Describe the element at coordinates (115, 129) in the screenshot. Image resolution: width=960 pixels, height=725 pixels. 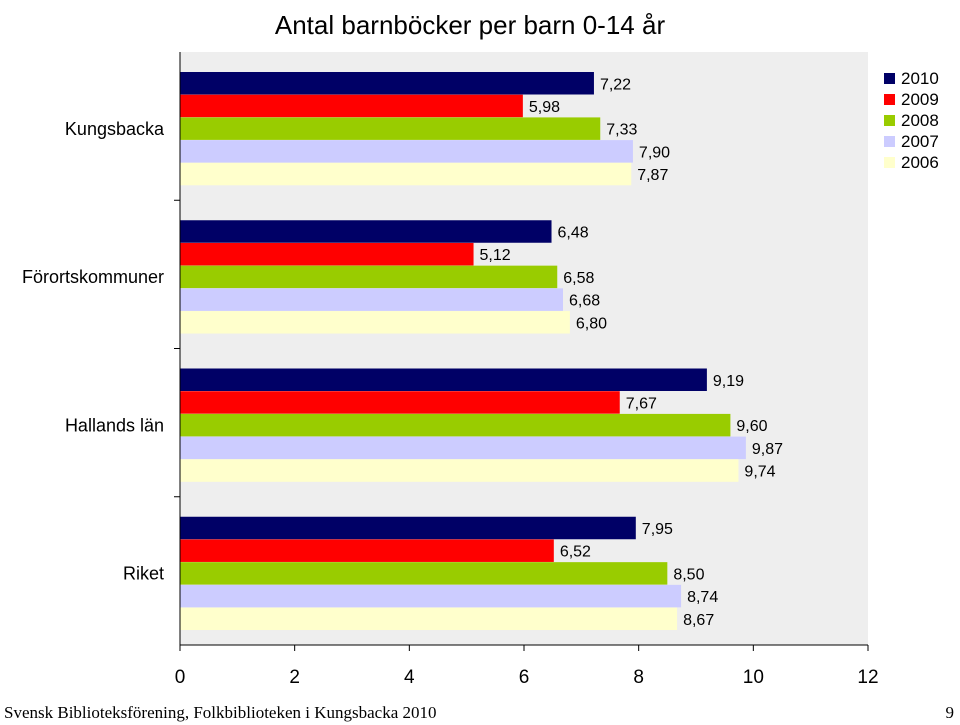
I see `category-label: Kungsbacka` at that location.